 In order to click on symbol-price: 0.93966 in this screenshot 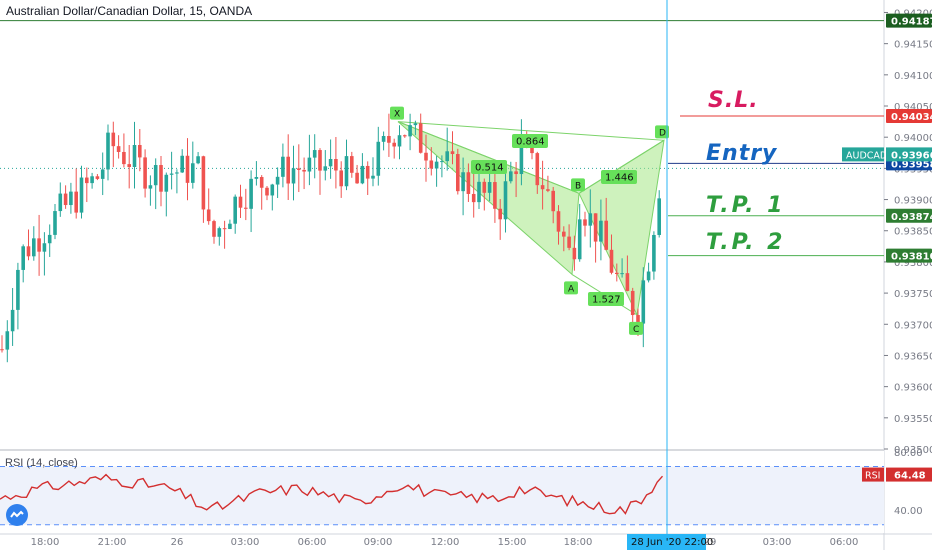, I will do `click(911, 155)`.